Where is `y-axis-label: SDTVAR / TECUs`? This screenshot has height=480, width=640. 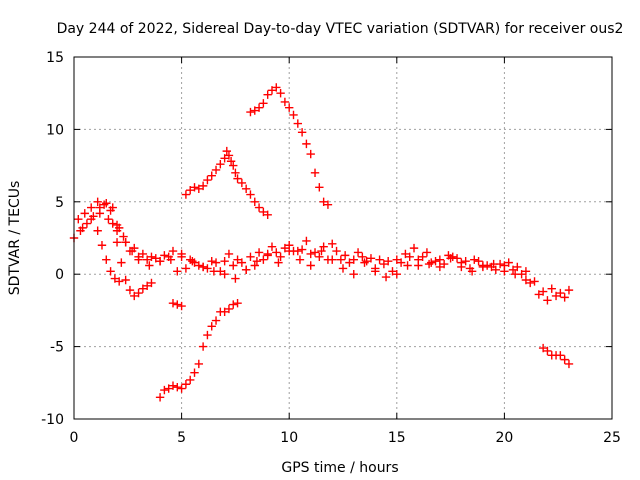
y-axis-label: SDTVAR / TECUs is located at coordinates (15, 238).